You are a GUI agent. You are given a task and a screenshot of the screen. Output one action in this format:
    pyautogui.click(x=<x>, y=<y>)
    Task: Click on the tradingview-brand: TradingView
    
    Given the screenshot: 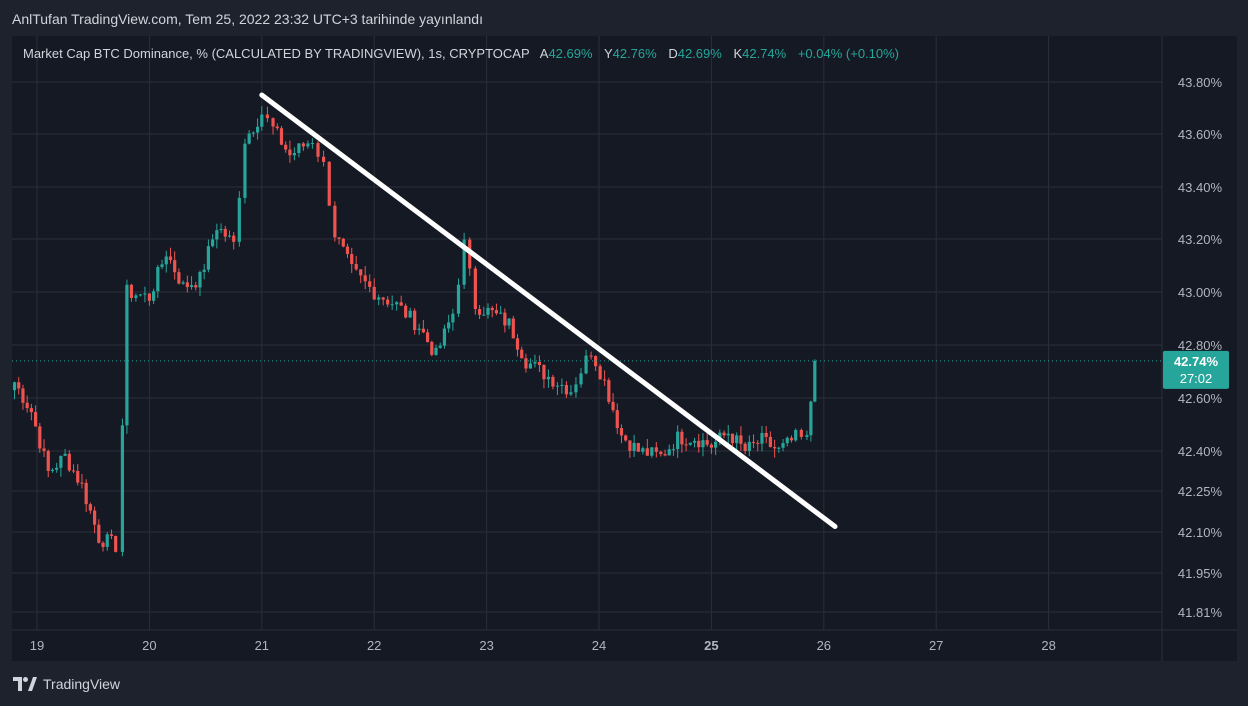 What is the action you would take?
    pyautogui.click(x=66, y=684)
    